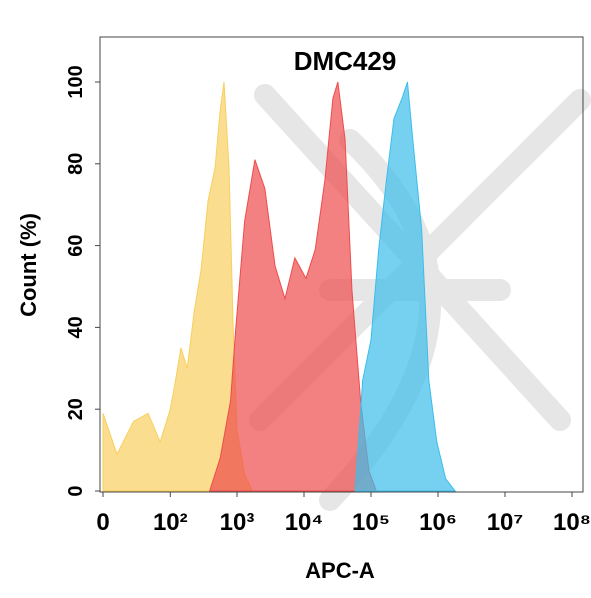 The image size is (591, 598). Describe the element at coordinates (340, 570) in the screenshot. I see `x-axis-label: APC-A` at that location.